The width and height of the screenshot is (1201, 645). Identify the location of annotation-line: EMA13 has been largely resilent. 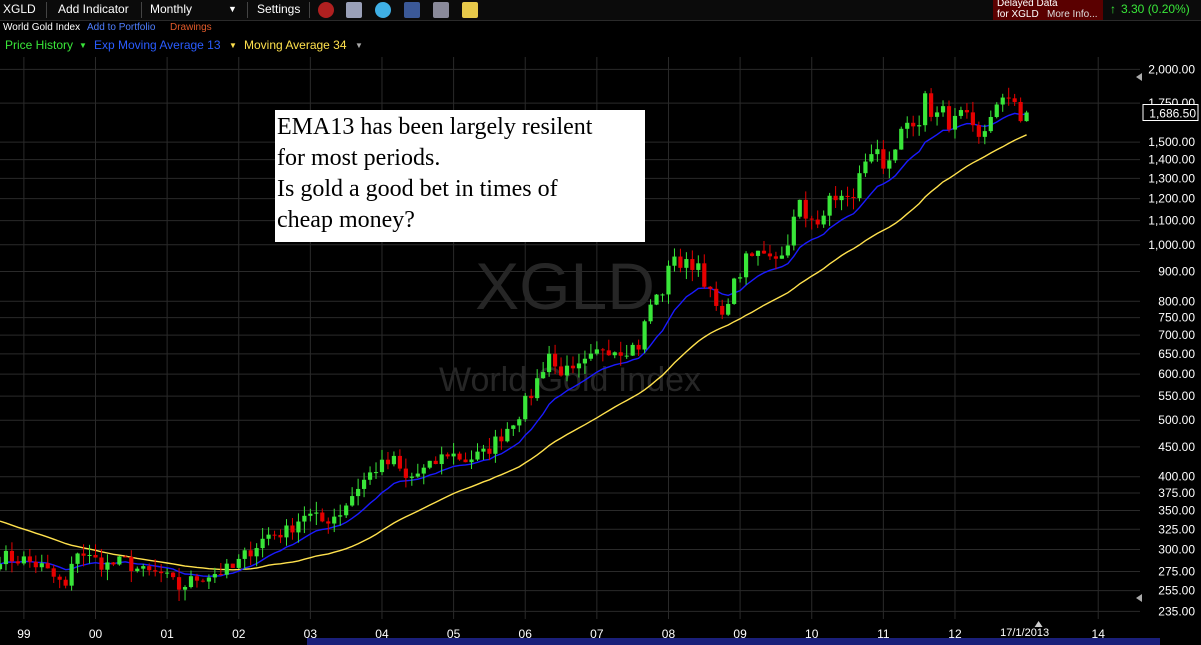
(435, 127).